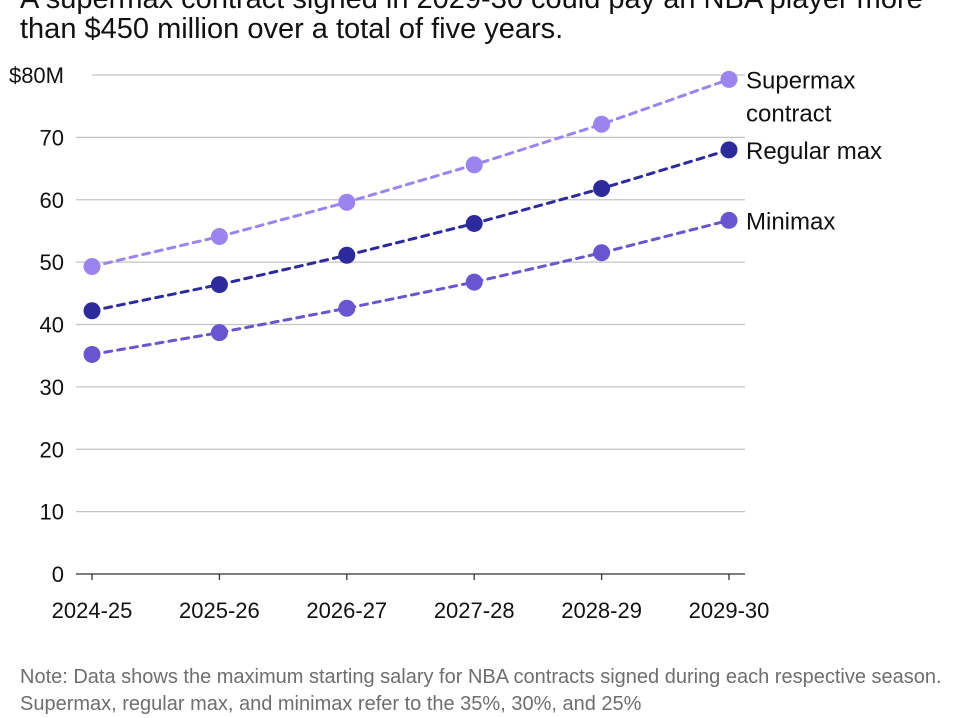 The height and width of the screenshot is (718, 980). I want to click on x-tick-label: 2027-28, so click(474, 610).